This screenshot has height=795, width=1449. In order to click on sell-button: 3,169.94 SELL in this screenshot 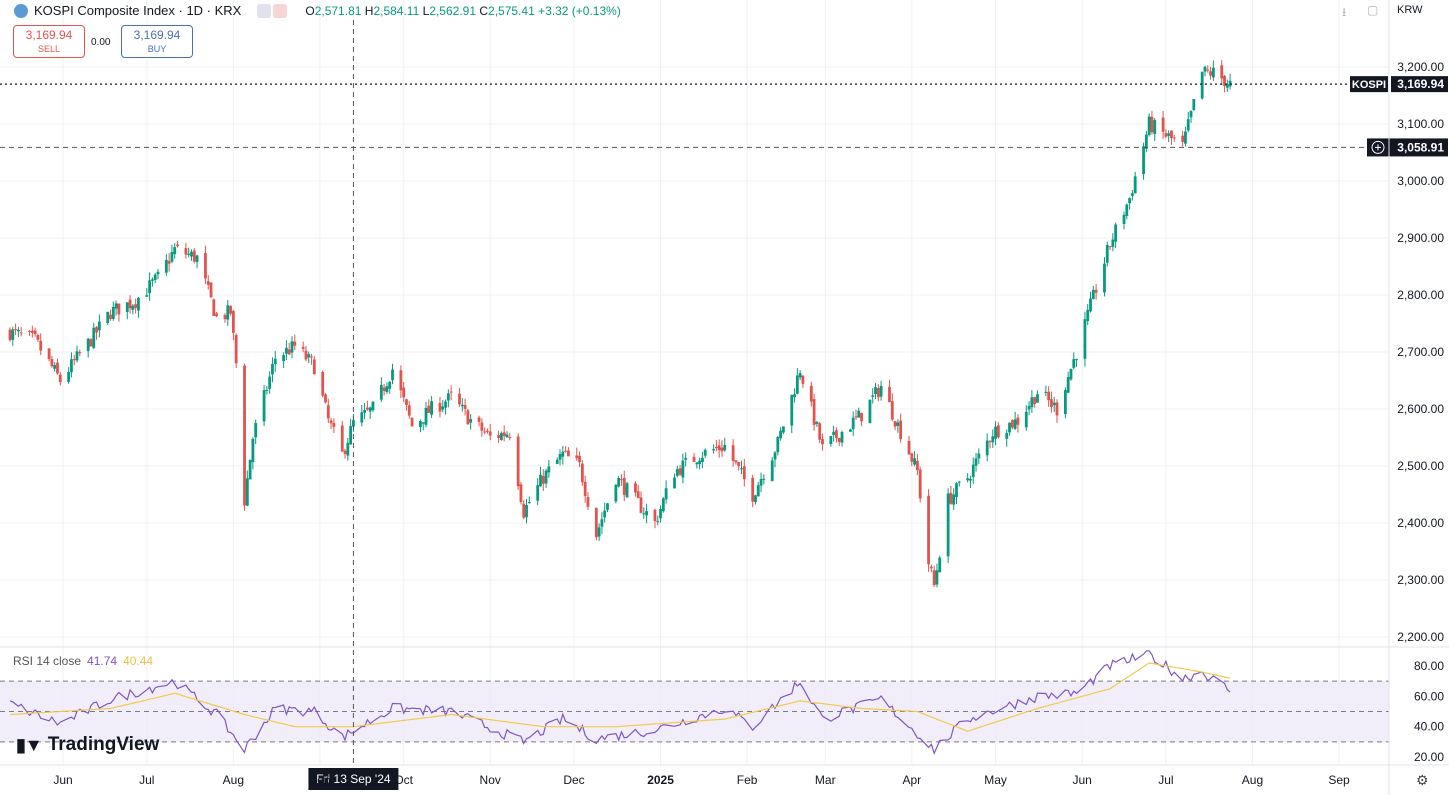, I will do `click(49, 41)`.